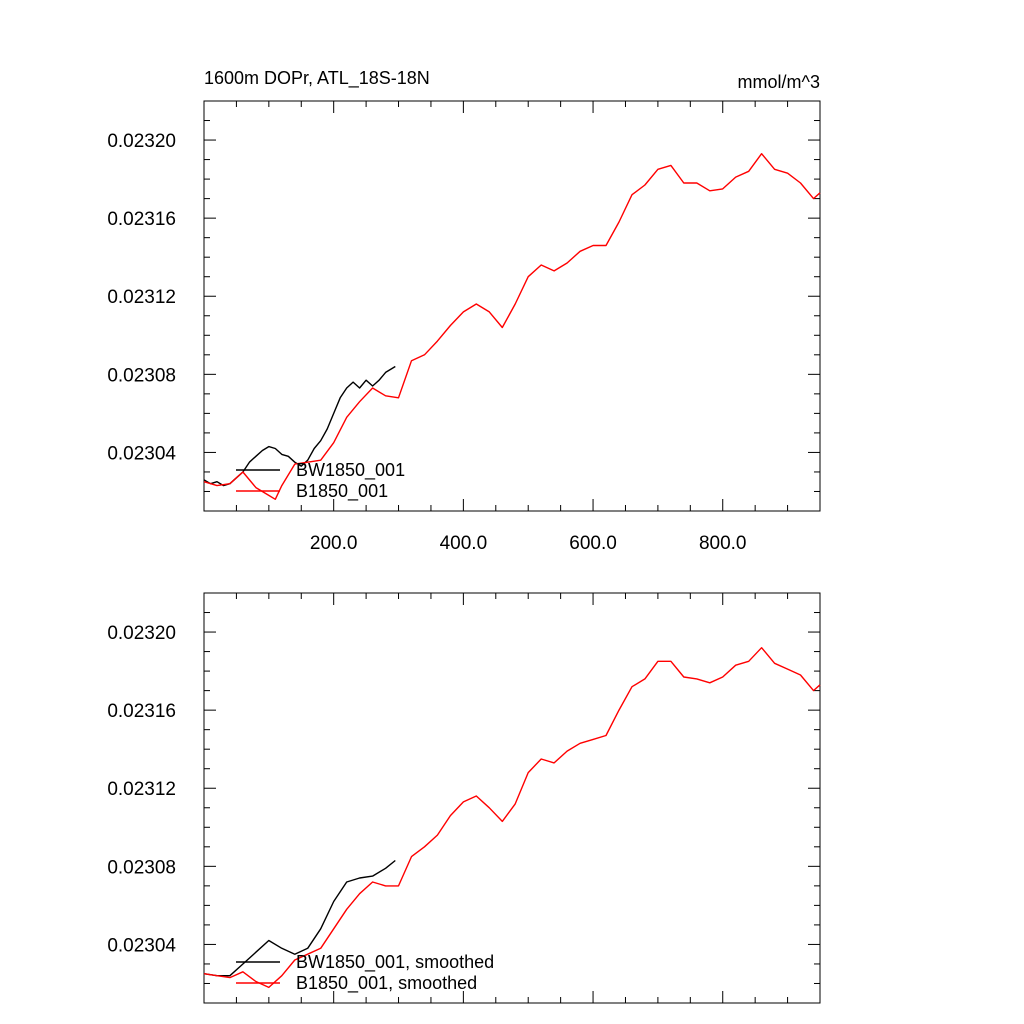 The image size is (1024, 1024). What do you see at coordinates (779, 82) in the screenshot?
I see `chart-units-label: mmol/m^3` at bounding box center [779, 82].